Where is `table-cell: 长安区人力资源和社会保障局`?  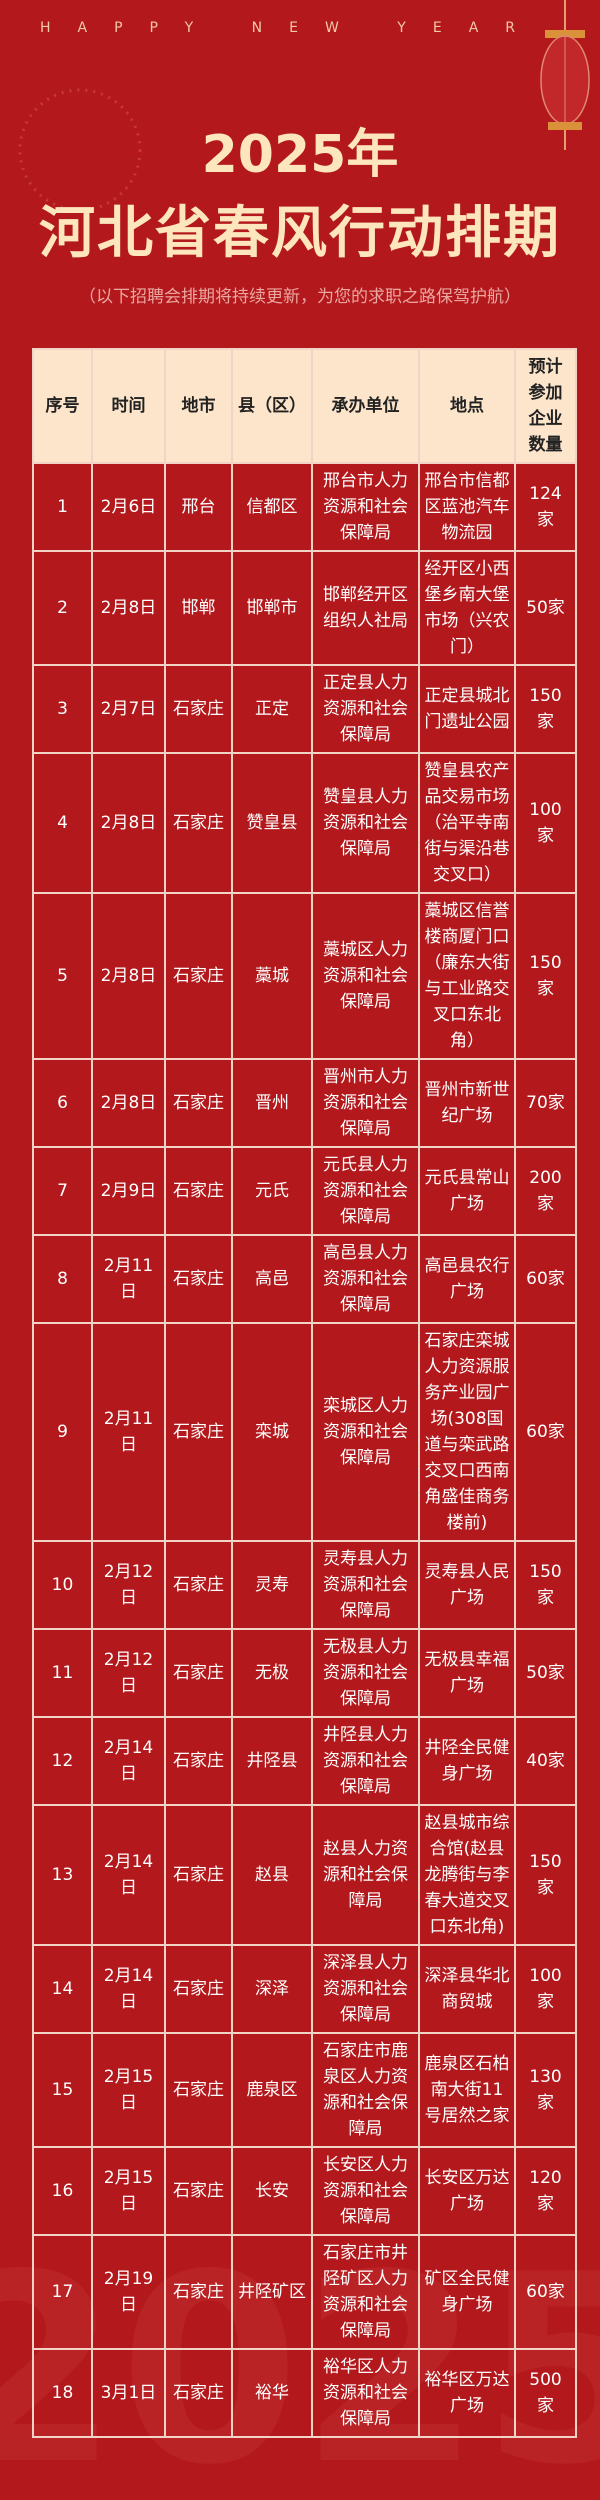 table-cell: 长安区人力资源和社会保障局 is located at coordinates (365, 2191).